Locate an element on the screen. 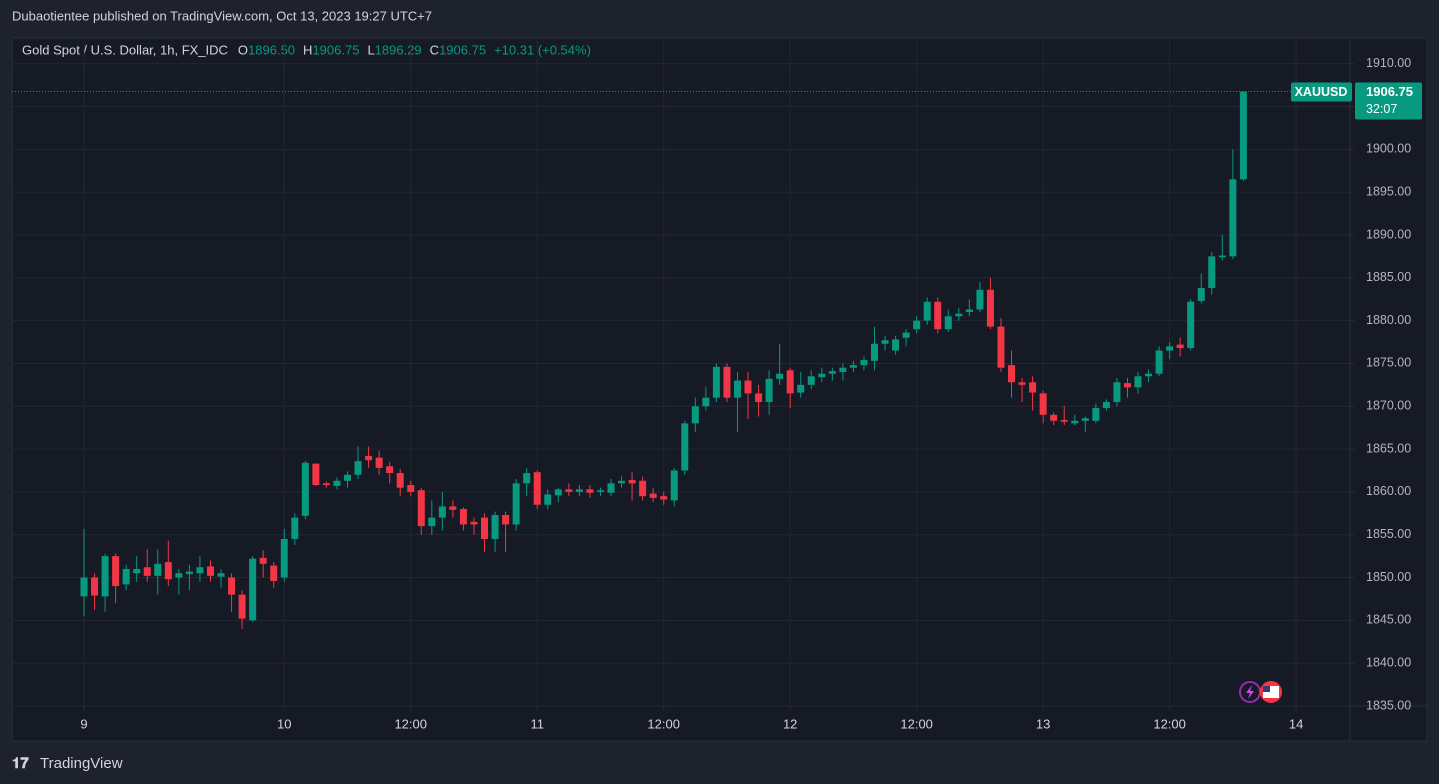 This screenshot has height=784, width=1439. legend-change: +10.31 (+0.54%) is located at coordinates (542, 49).